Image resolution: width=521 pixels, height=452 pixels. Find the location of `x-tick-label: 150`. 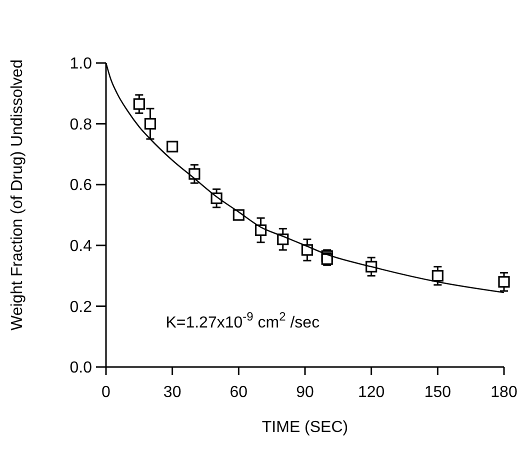

x-tick-label: 150 is located at coordinates (438, 392).